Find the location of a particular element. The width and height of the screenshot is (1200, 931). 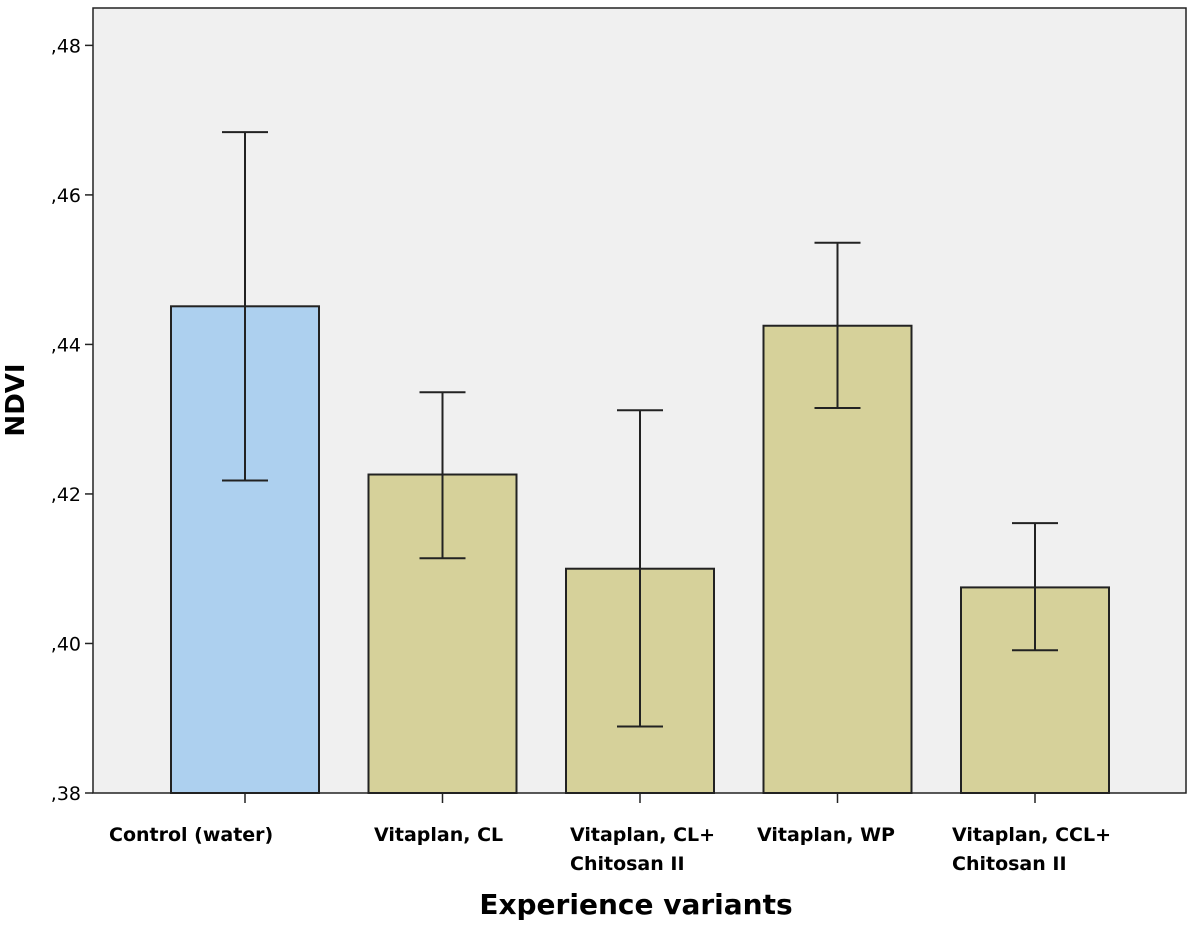

x-axis-title: Experience variants is located at coordinates (635, 904).